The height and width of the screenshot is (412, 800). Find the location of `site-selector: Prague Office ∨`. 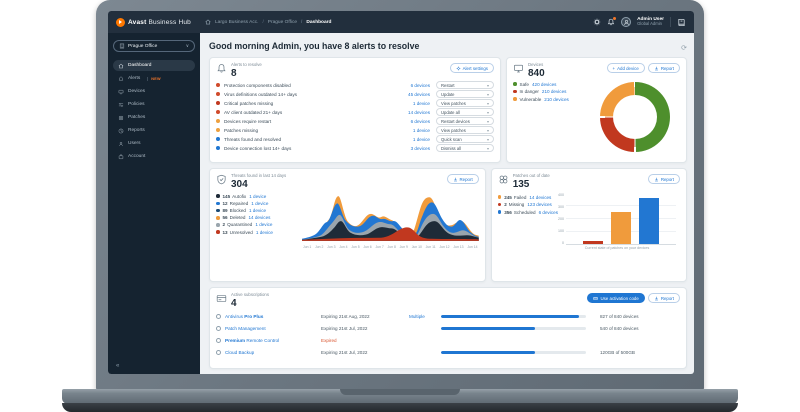

site-selector: Prague Office ∨ is located at coordinates (154, 46).